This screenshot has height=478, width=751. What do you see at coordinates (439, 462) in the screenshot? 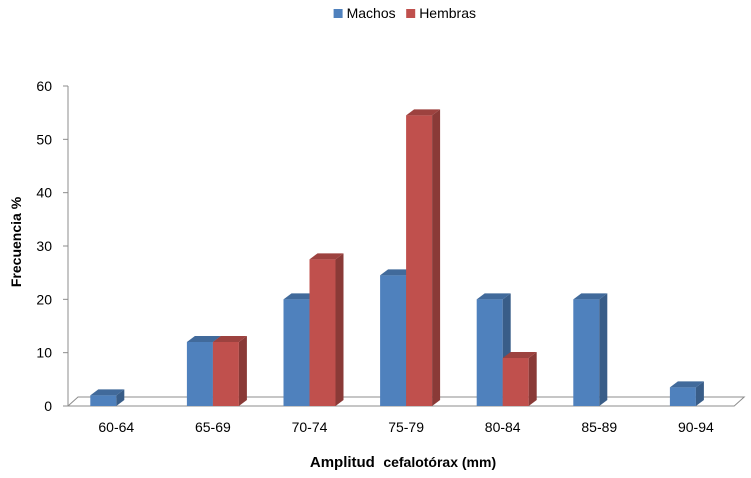
I see `x-axis-label-small: cefalotórax (mm)` at bounding box center [439, 462].